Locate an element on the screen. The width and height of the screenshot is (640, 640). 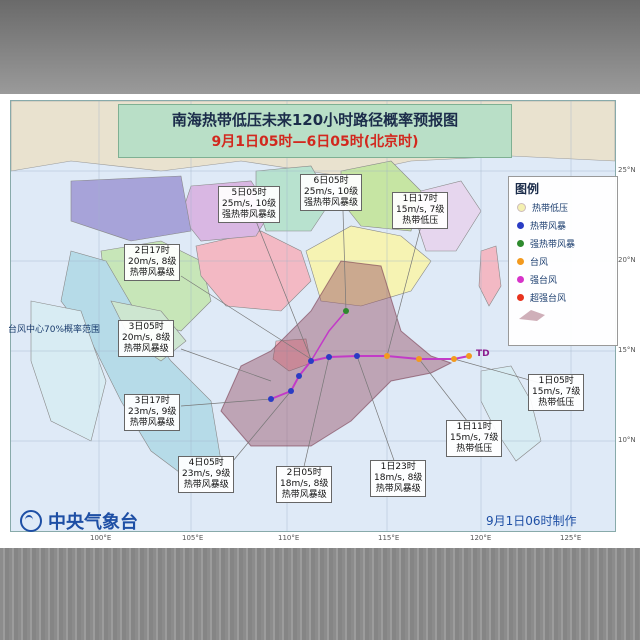
lon-label: 100°E is located at coordinates (101, 538).